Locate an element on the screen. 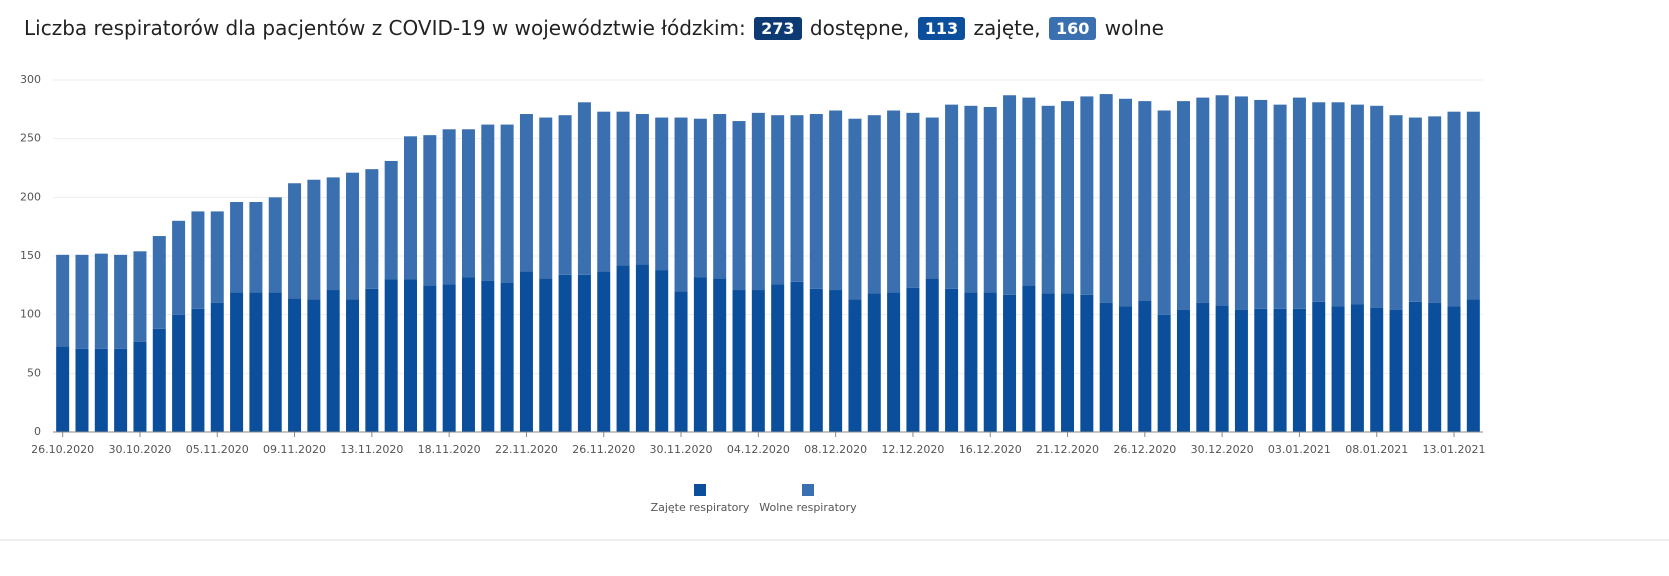 The height and width of the screenshot is (576, 1669). x-tick-label: 05.11.2020 is located at coordinates (217, 449).